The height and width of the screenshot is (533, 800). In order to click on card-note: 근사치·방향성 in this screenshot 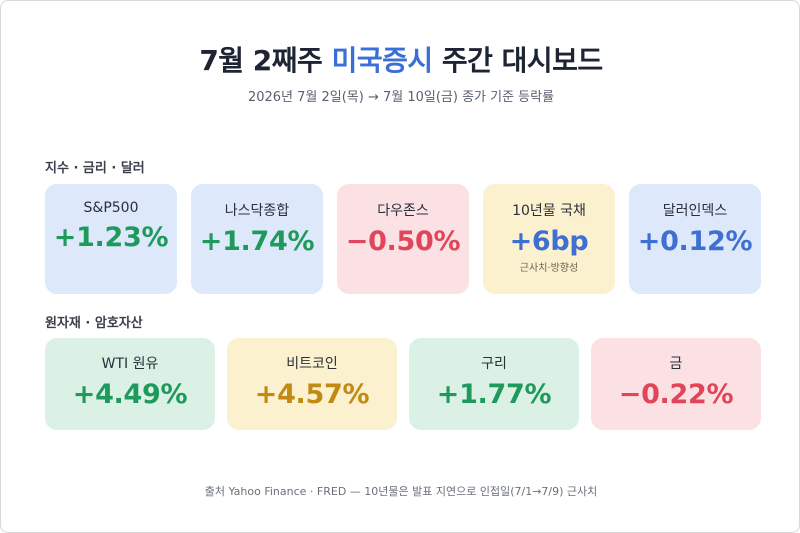, I will do `click(549, 268)`.